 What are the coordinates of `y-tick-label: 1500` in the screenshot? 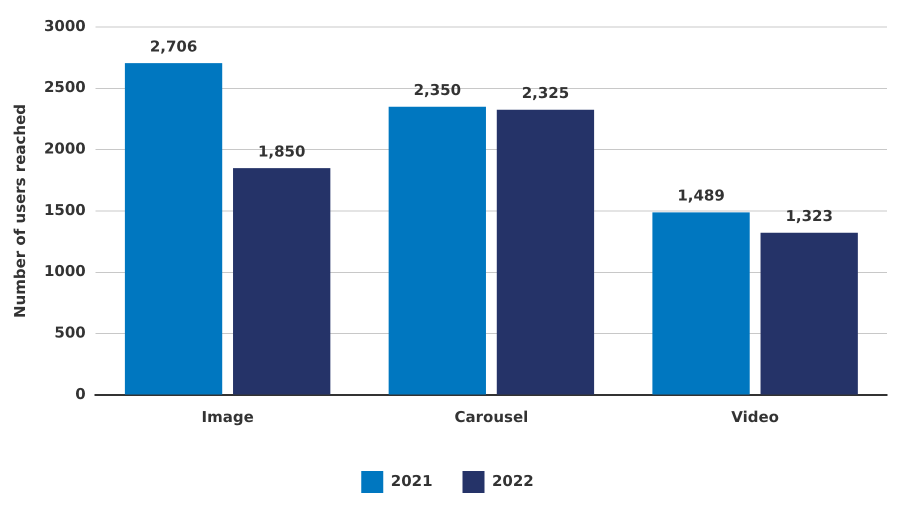 It's located at (65, 209).